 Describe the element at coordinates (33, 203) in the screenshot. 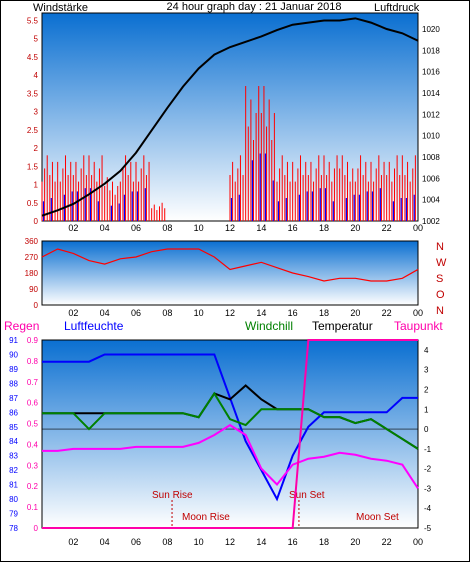

I see `wind-axis-tick-0.5: 0.5` at that location.